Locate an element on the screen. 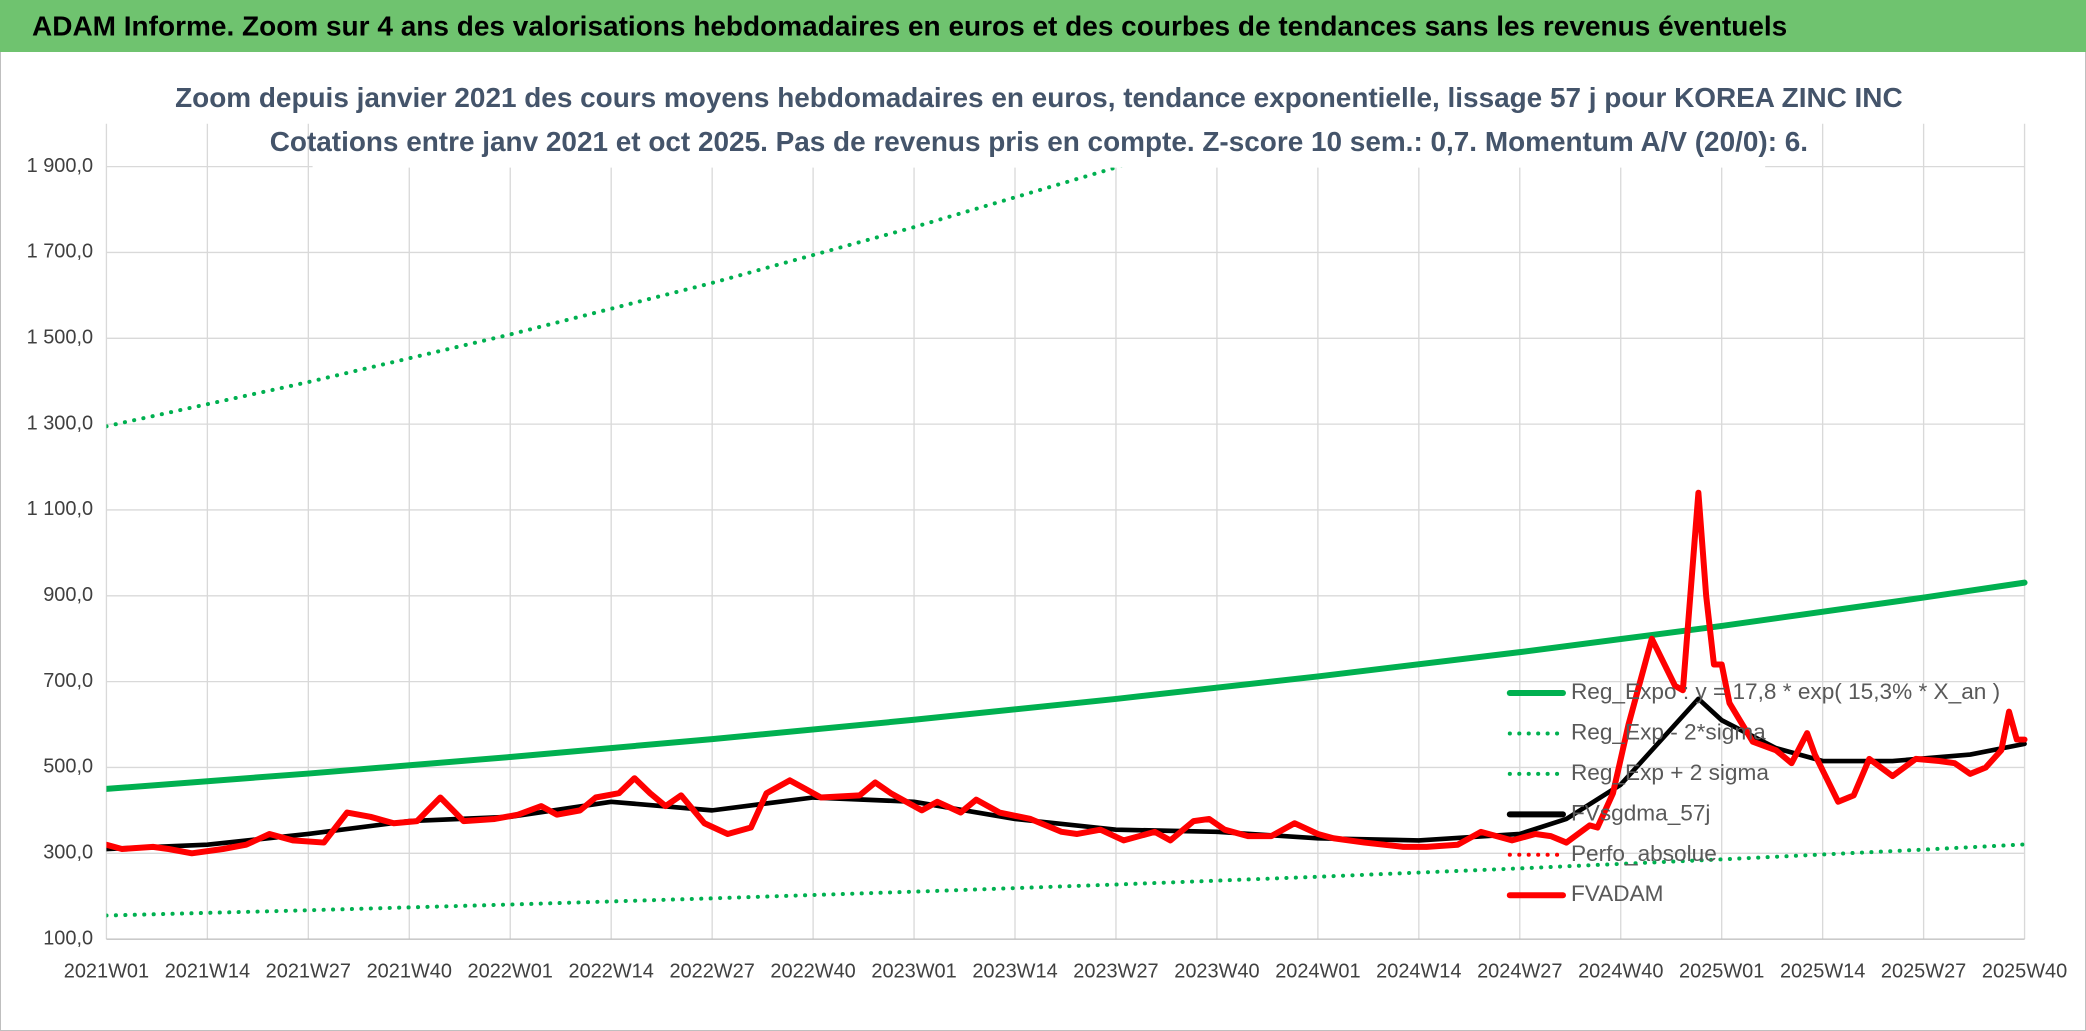 This screenshot has height=1031, width=2086. x-tick-label: 2024W27 is located at coordinates (1519, 972).